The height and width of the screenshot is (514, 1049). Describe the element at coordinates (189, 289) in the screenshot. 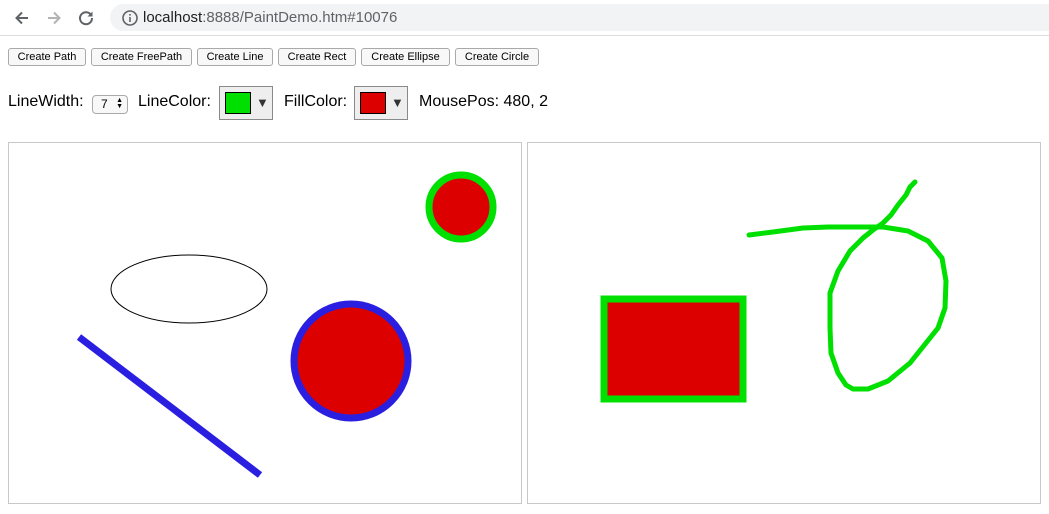

I see `ellipse-shape` at that location.